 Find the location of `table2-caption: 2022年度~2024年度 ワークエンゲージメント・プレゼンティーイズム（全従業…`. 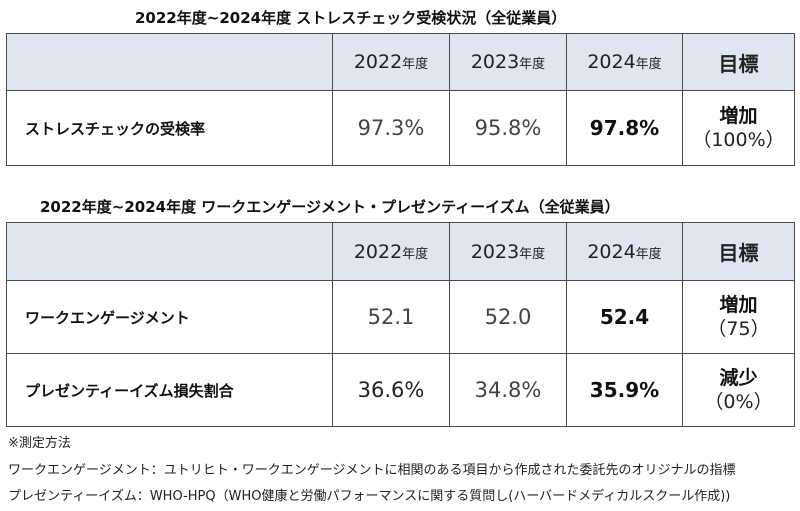

table2-caption: 2022年度~2024年度 ワークエンゲージメント・プレゼンティーイズム（全従業… is located at coordinates (330, 207).